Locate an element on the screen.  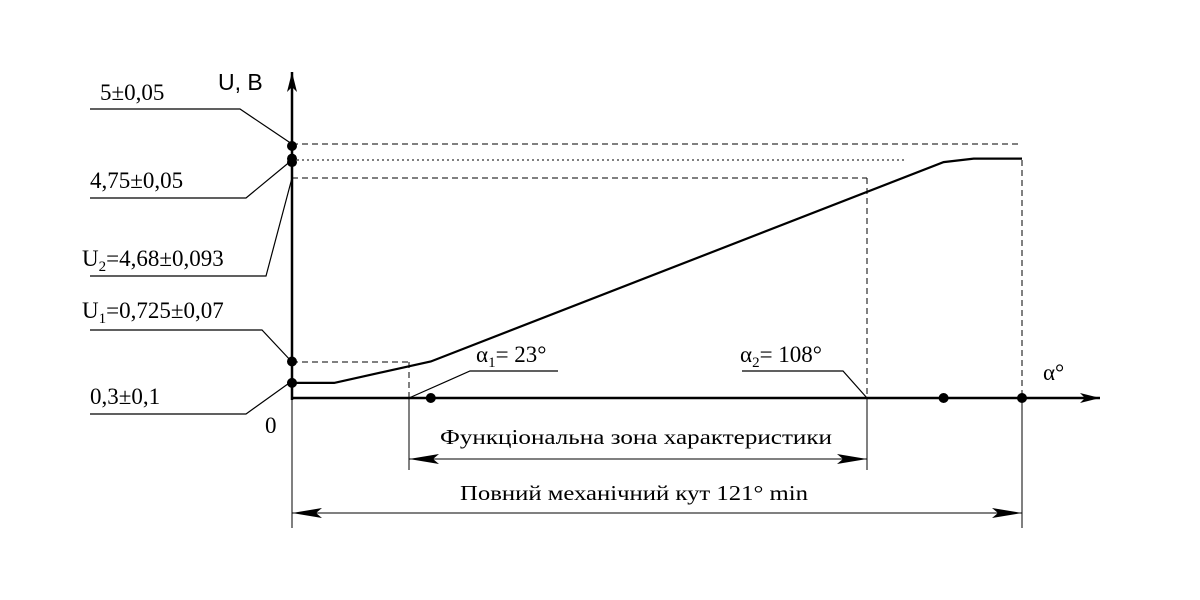
label-u-max: 5±0,05 is located at coordinates (132, 92).